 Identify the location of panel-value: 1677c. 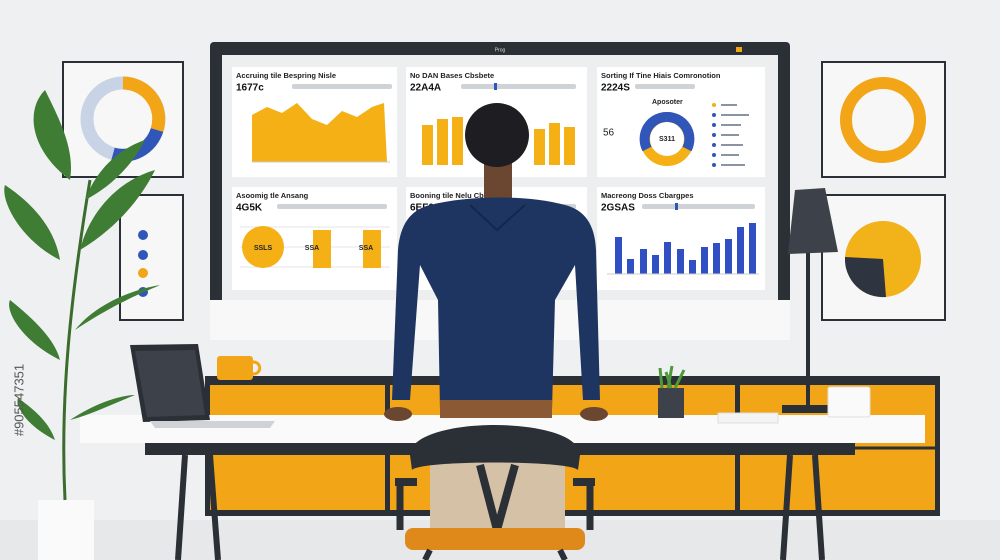
(250, 88).